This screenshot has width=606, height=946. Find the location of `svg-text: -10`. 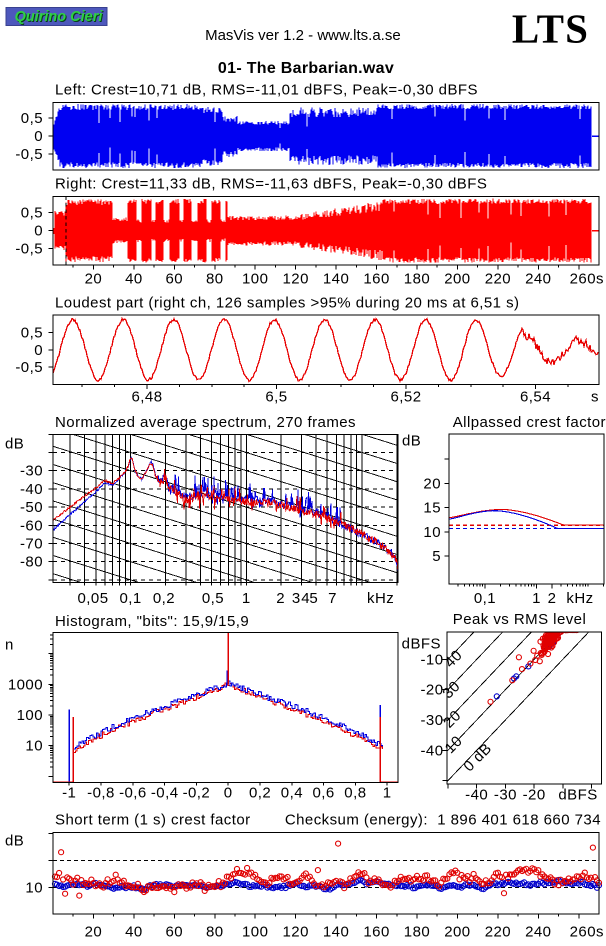

svg-text: -10 is located at coordinates (431, 659).